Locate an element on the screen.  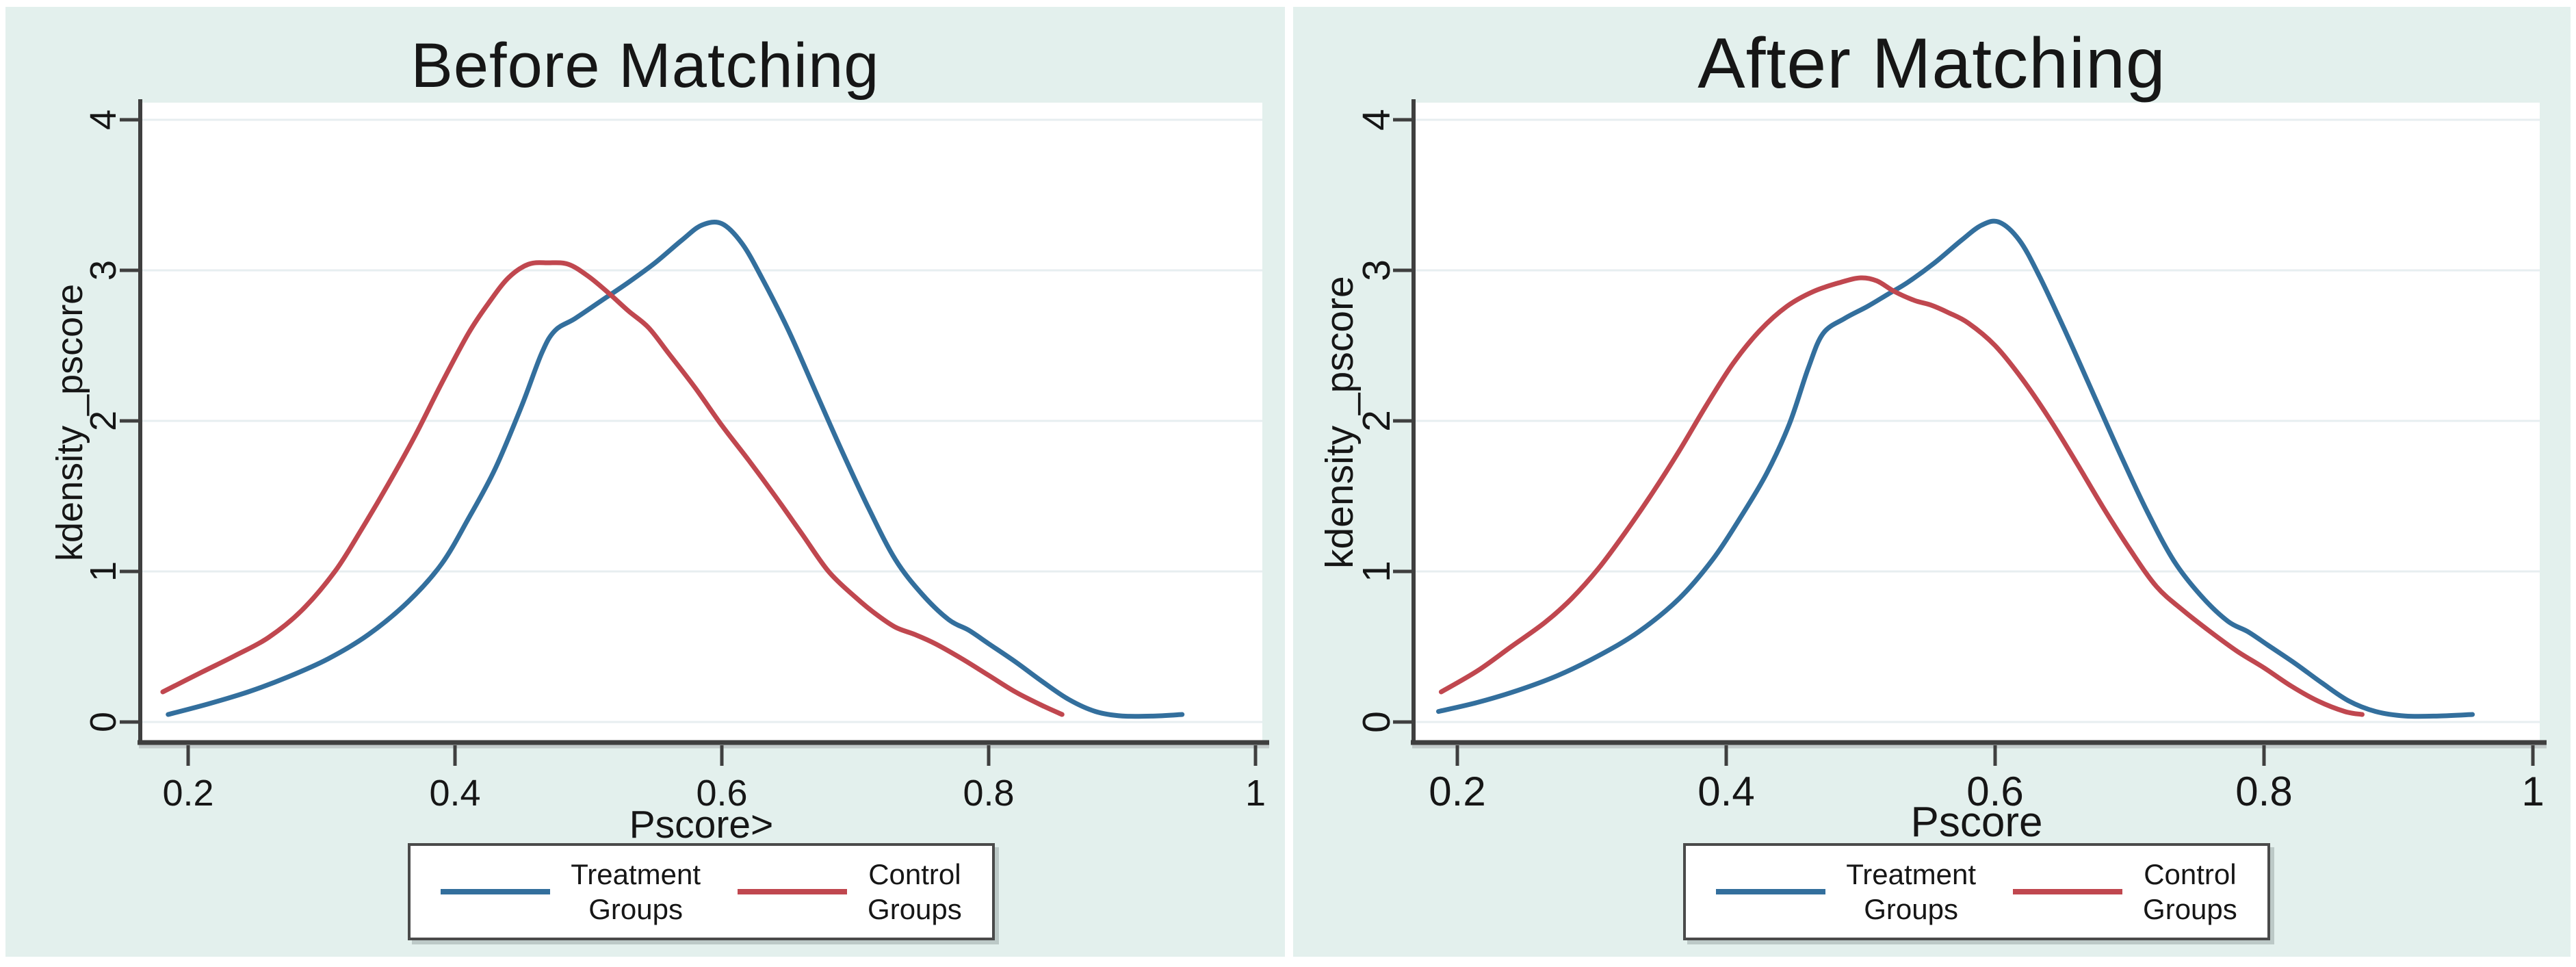
panel-title: Before Matching is located at coordinates (645, 66).